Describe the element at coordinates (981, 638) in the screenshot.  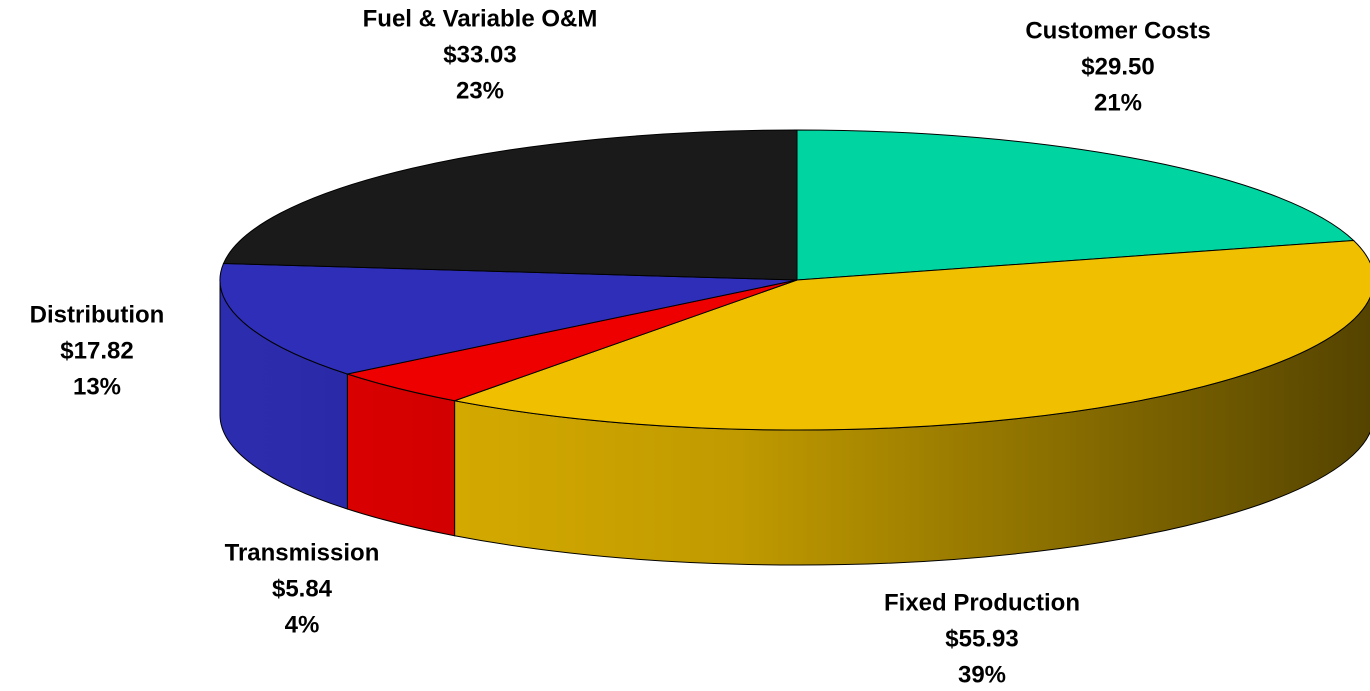
I see `value-label: $55.93` at that location.